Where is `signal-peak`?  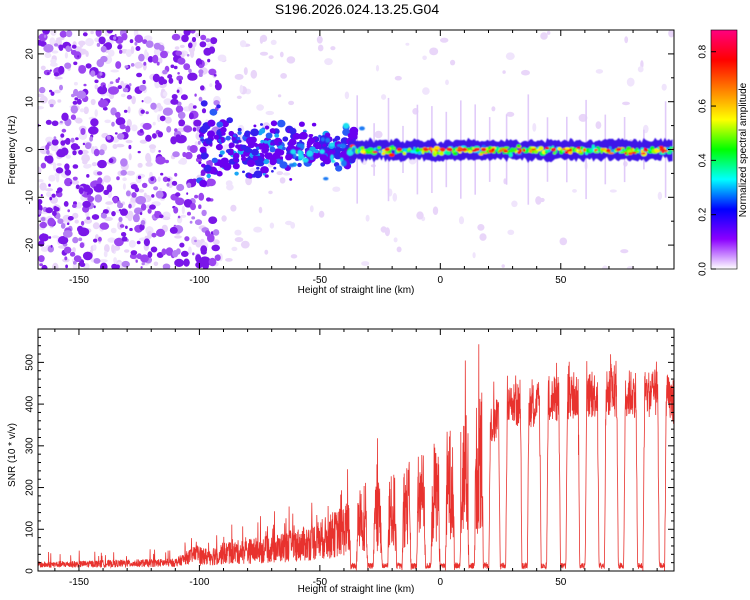
signal-peak is located at coordinates (450, 149).